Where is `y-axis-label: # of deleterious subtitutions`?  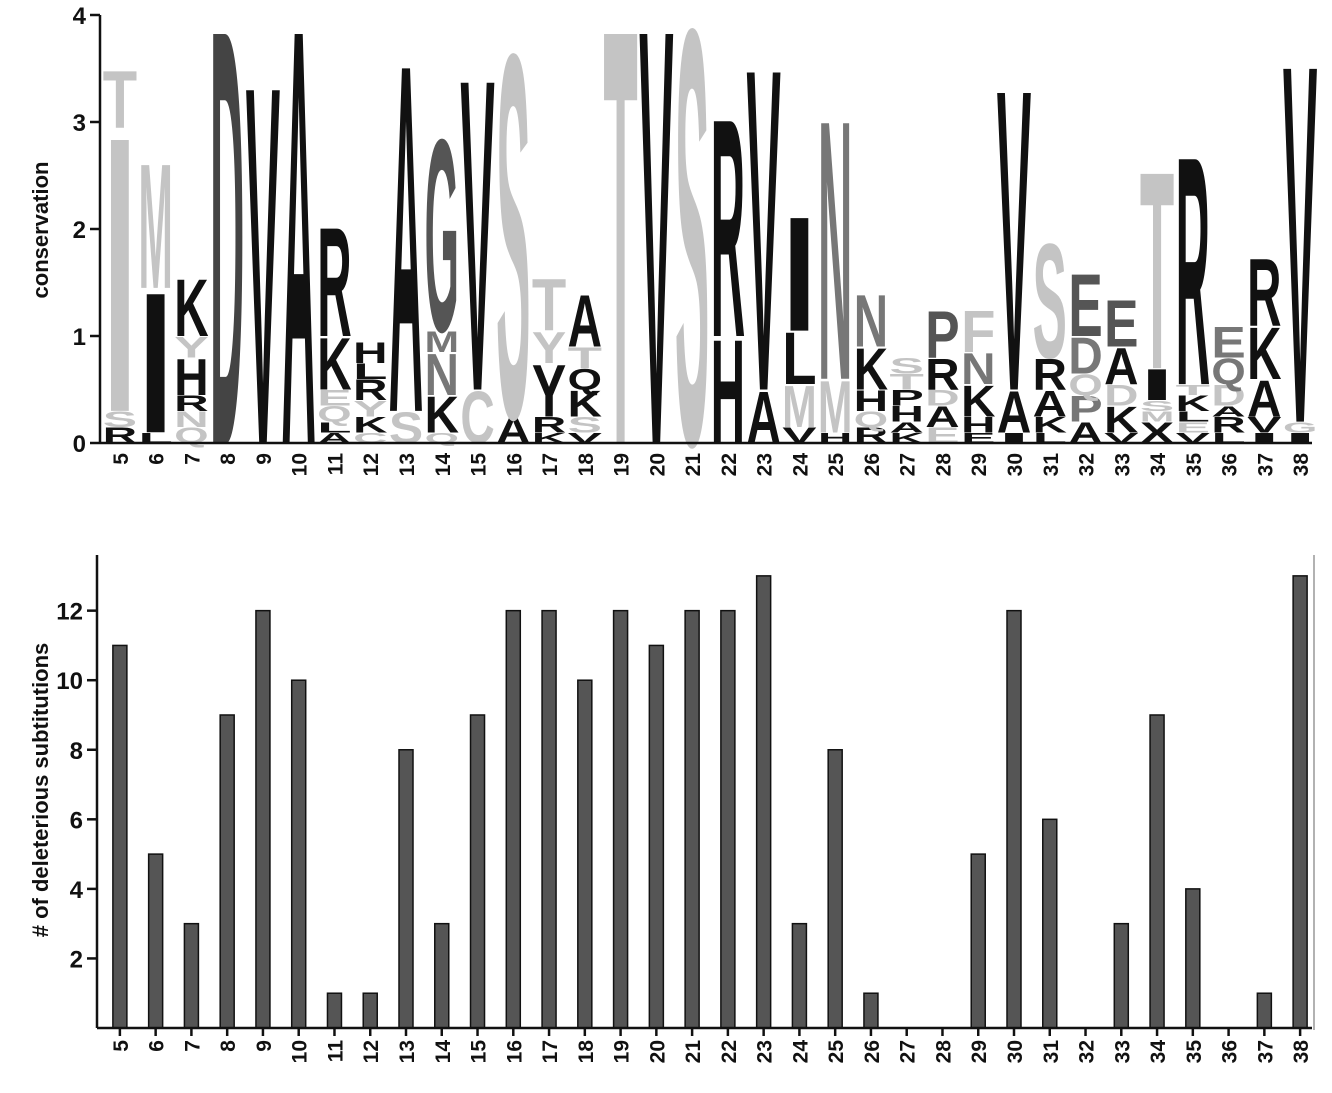
y-axis-label: # of deleterious subtitutions is located at coordinates (40, 790).